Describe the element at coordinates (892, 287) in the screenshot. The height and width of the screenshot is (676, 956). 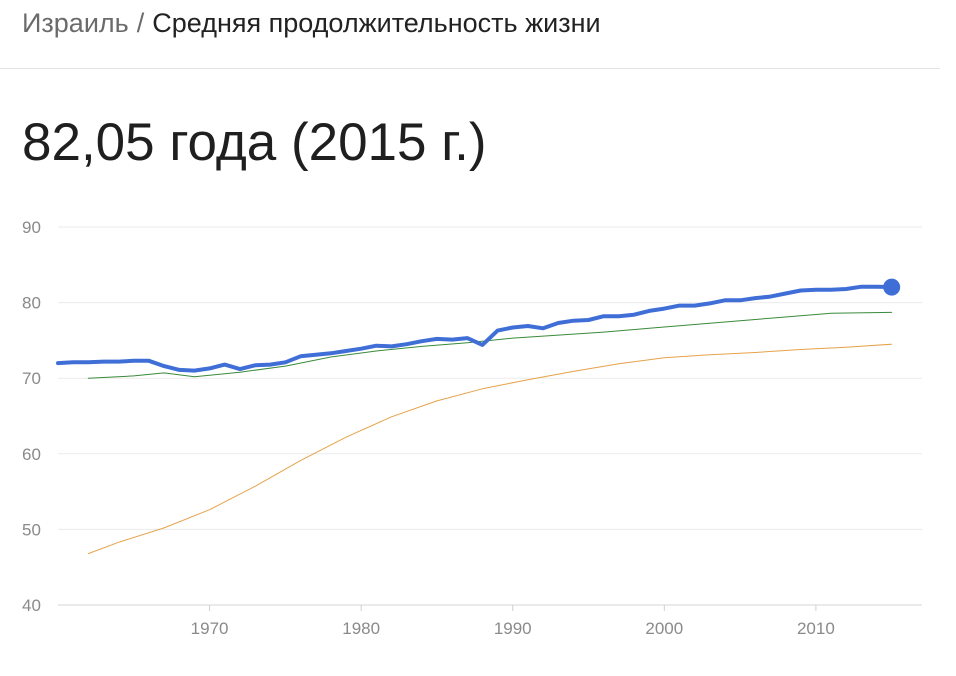
I see `last-value-point` at that location.